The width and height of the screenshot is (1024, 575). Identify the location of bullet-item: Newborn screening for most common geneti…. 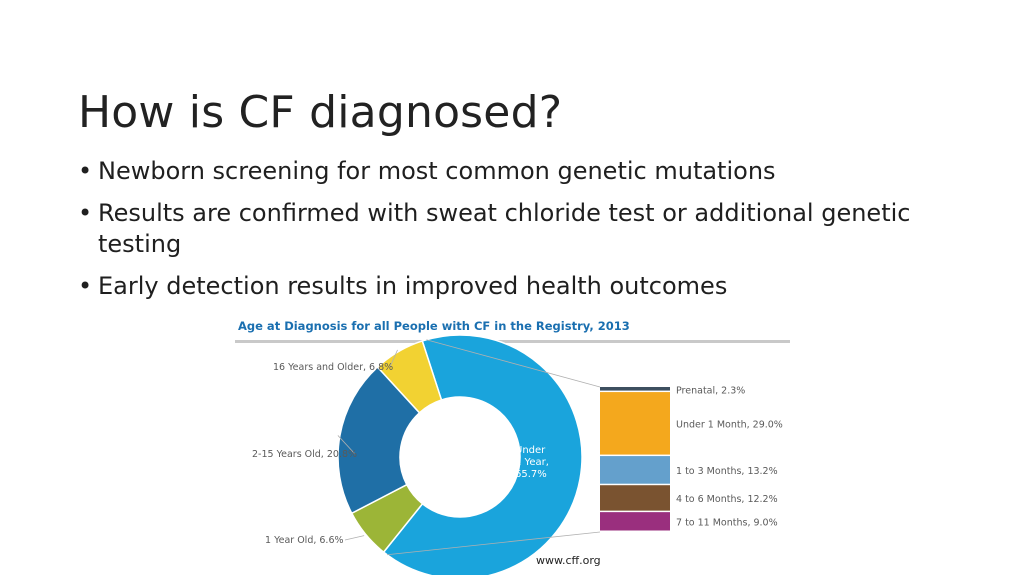
(518, 171).